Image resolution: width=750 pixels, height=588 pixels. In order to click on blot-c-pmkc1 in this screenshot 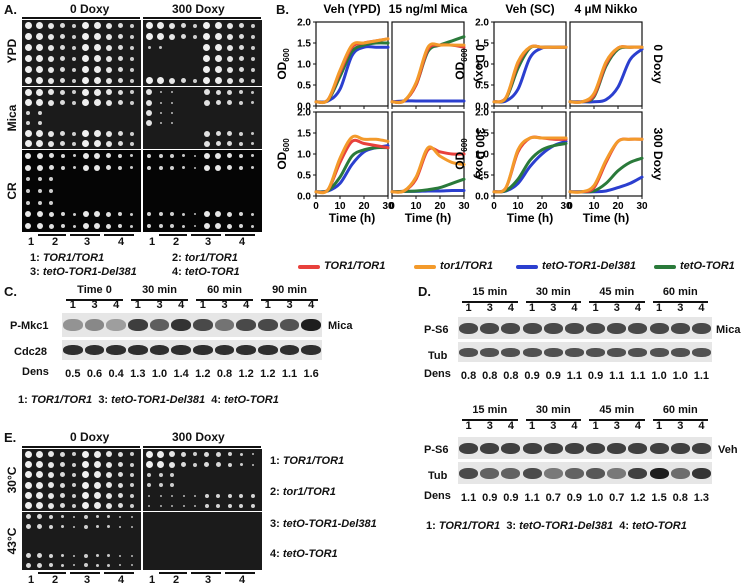, I will do `click(192, 325)`.